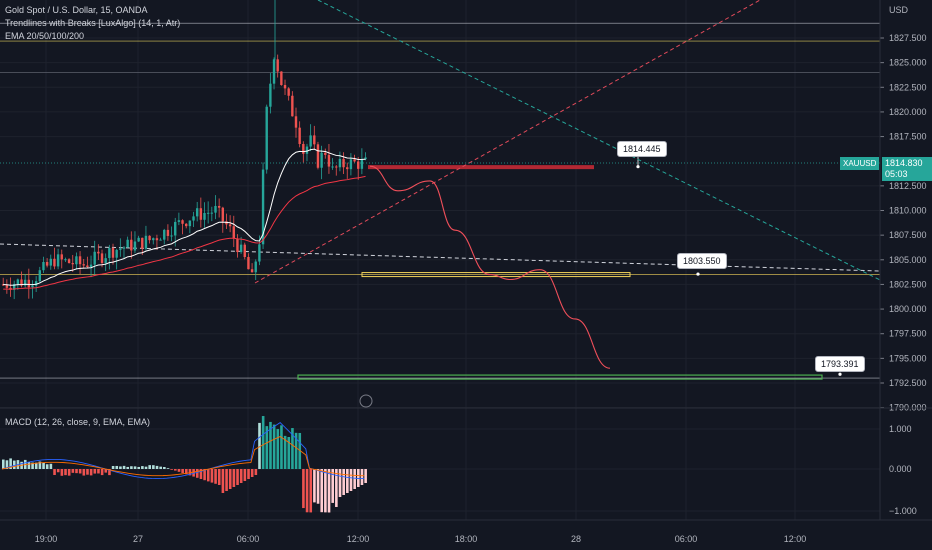 The width and height of the screenshot is (932, 550). Describe the element at coordinates (184, 232) in the screenshot. I see `ema-slow-line` at that location.